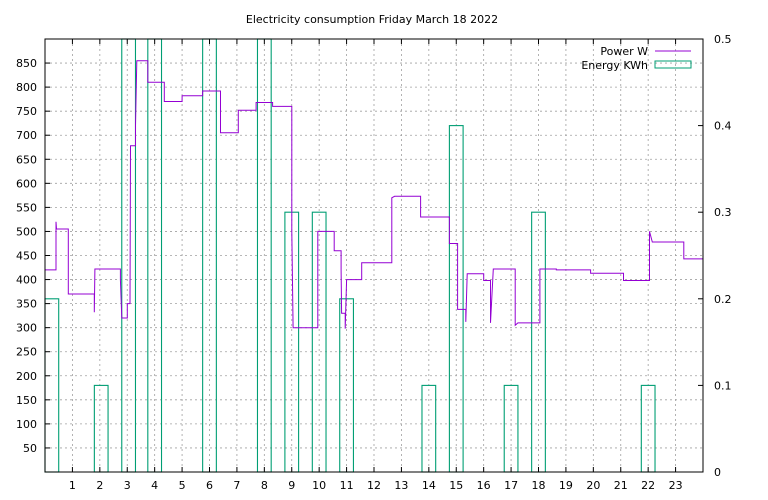  I want to click on y2-tick-label: 0.1, so click(723, 385).